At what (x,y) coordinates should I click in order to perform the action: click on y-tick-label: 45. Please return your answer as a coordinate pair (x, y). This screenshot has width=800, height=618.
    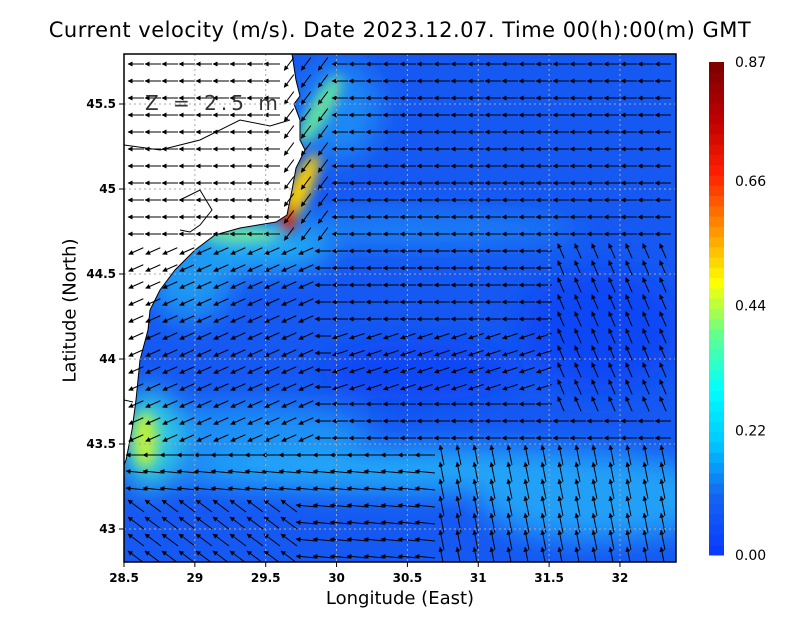
    Looking at the image, I should click on (107, 189).